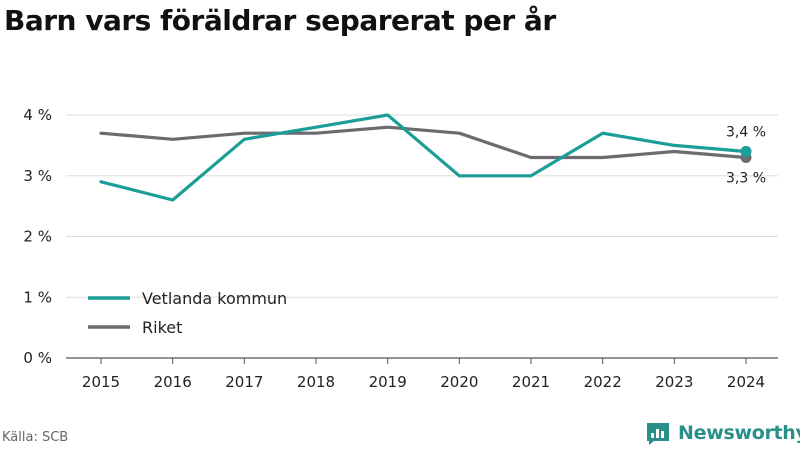 This screenshot has width=800, height=450. What do you see at coordinates (37, 115) in the screenshot?
I see `y-tick-label: 4 %` at bounding box center [37, 115].